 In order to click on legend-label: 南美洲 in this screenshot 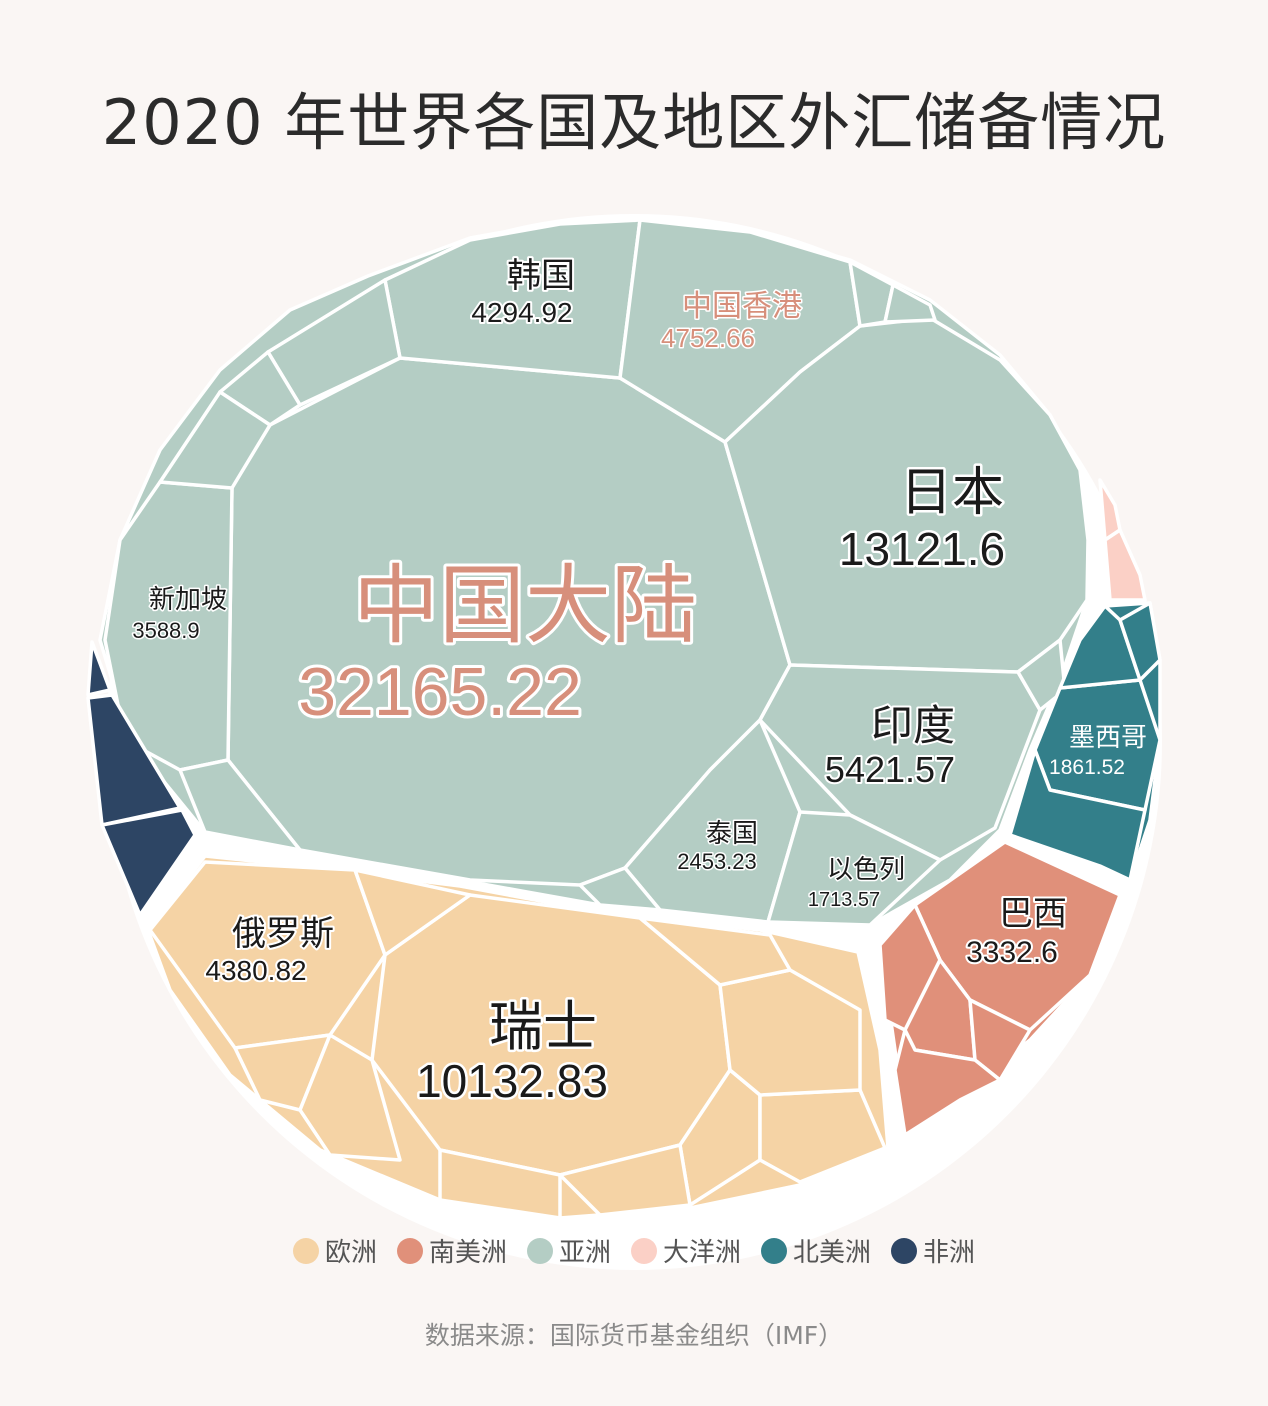, I will do `click(467, 1253)`.